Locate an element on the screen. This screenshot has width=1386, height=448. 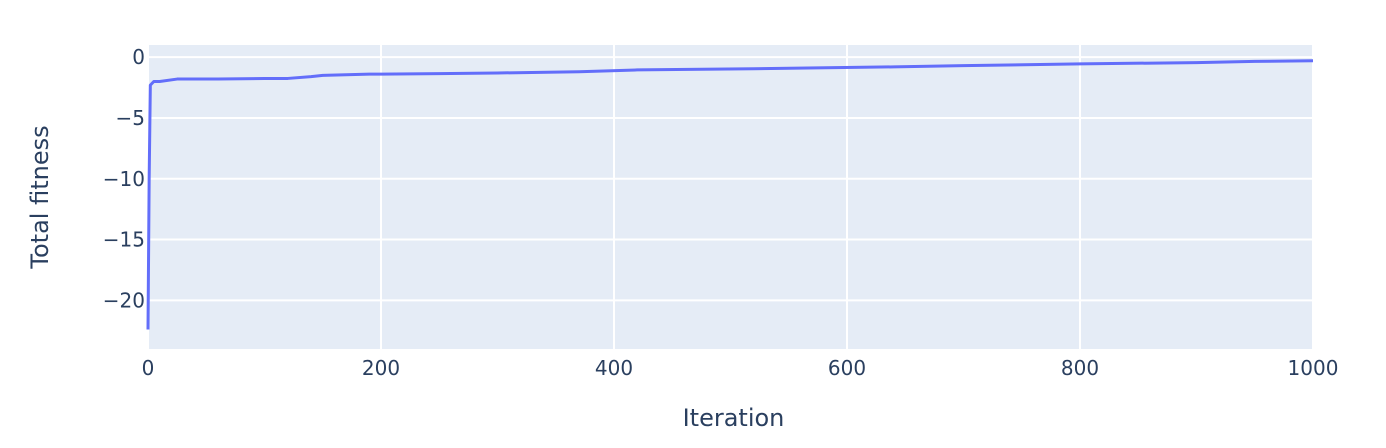
y-tick-label: −20 is located at coordinates (124, 300).